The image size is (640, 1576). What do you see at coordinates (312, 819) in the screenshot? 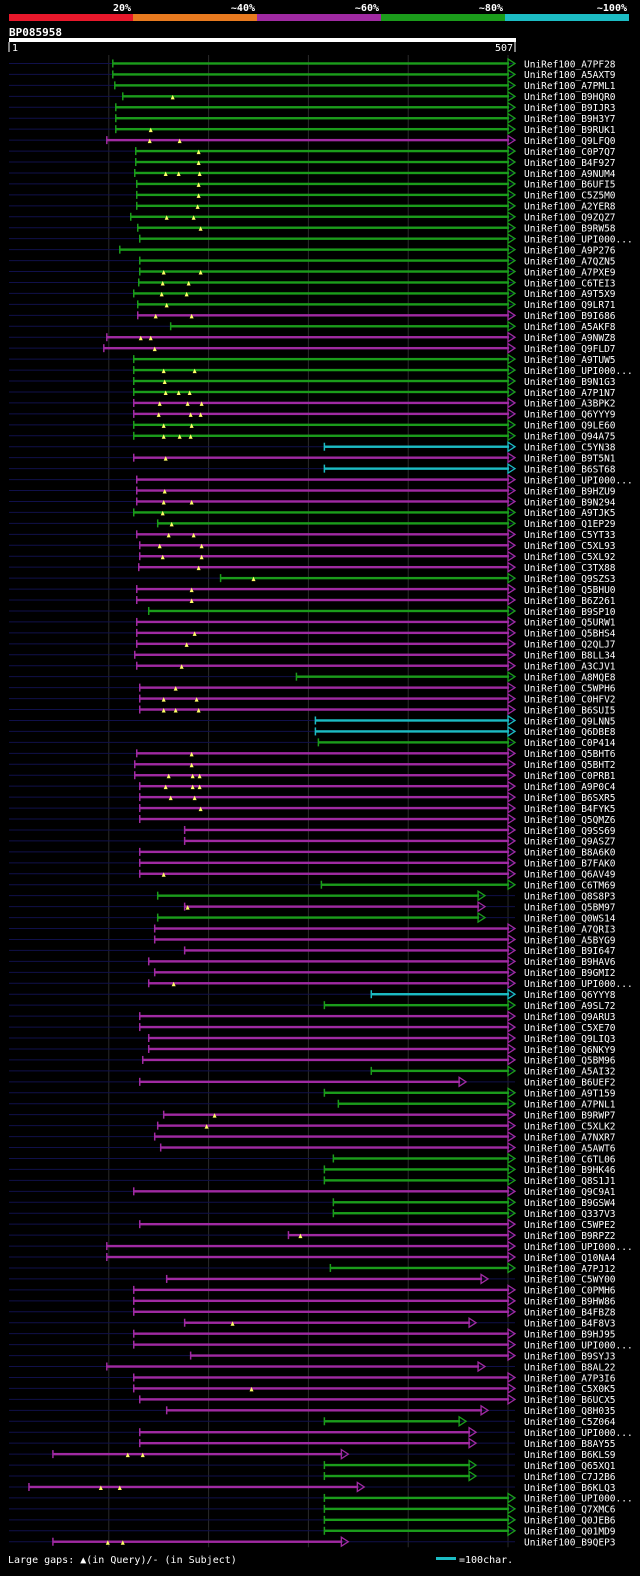
I see `hit-row: UniRef100_Q5QMZ6` at bounding box center [312, 819].